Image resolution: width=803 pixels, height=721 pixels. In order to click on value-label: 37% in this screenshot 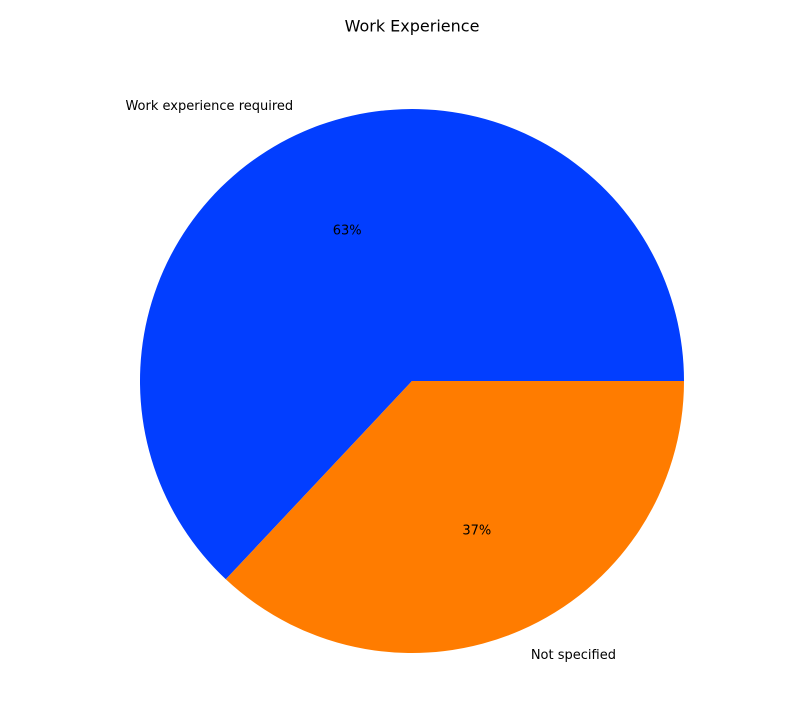, I will do `click(476, 530)`.